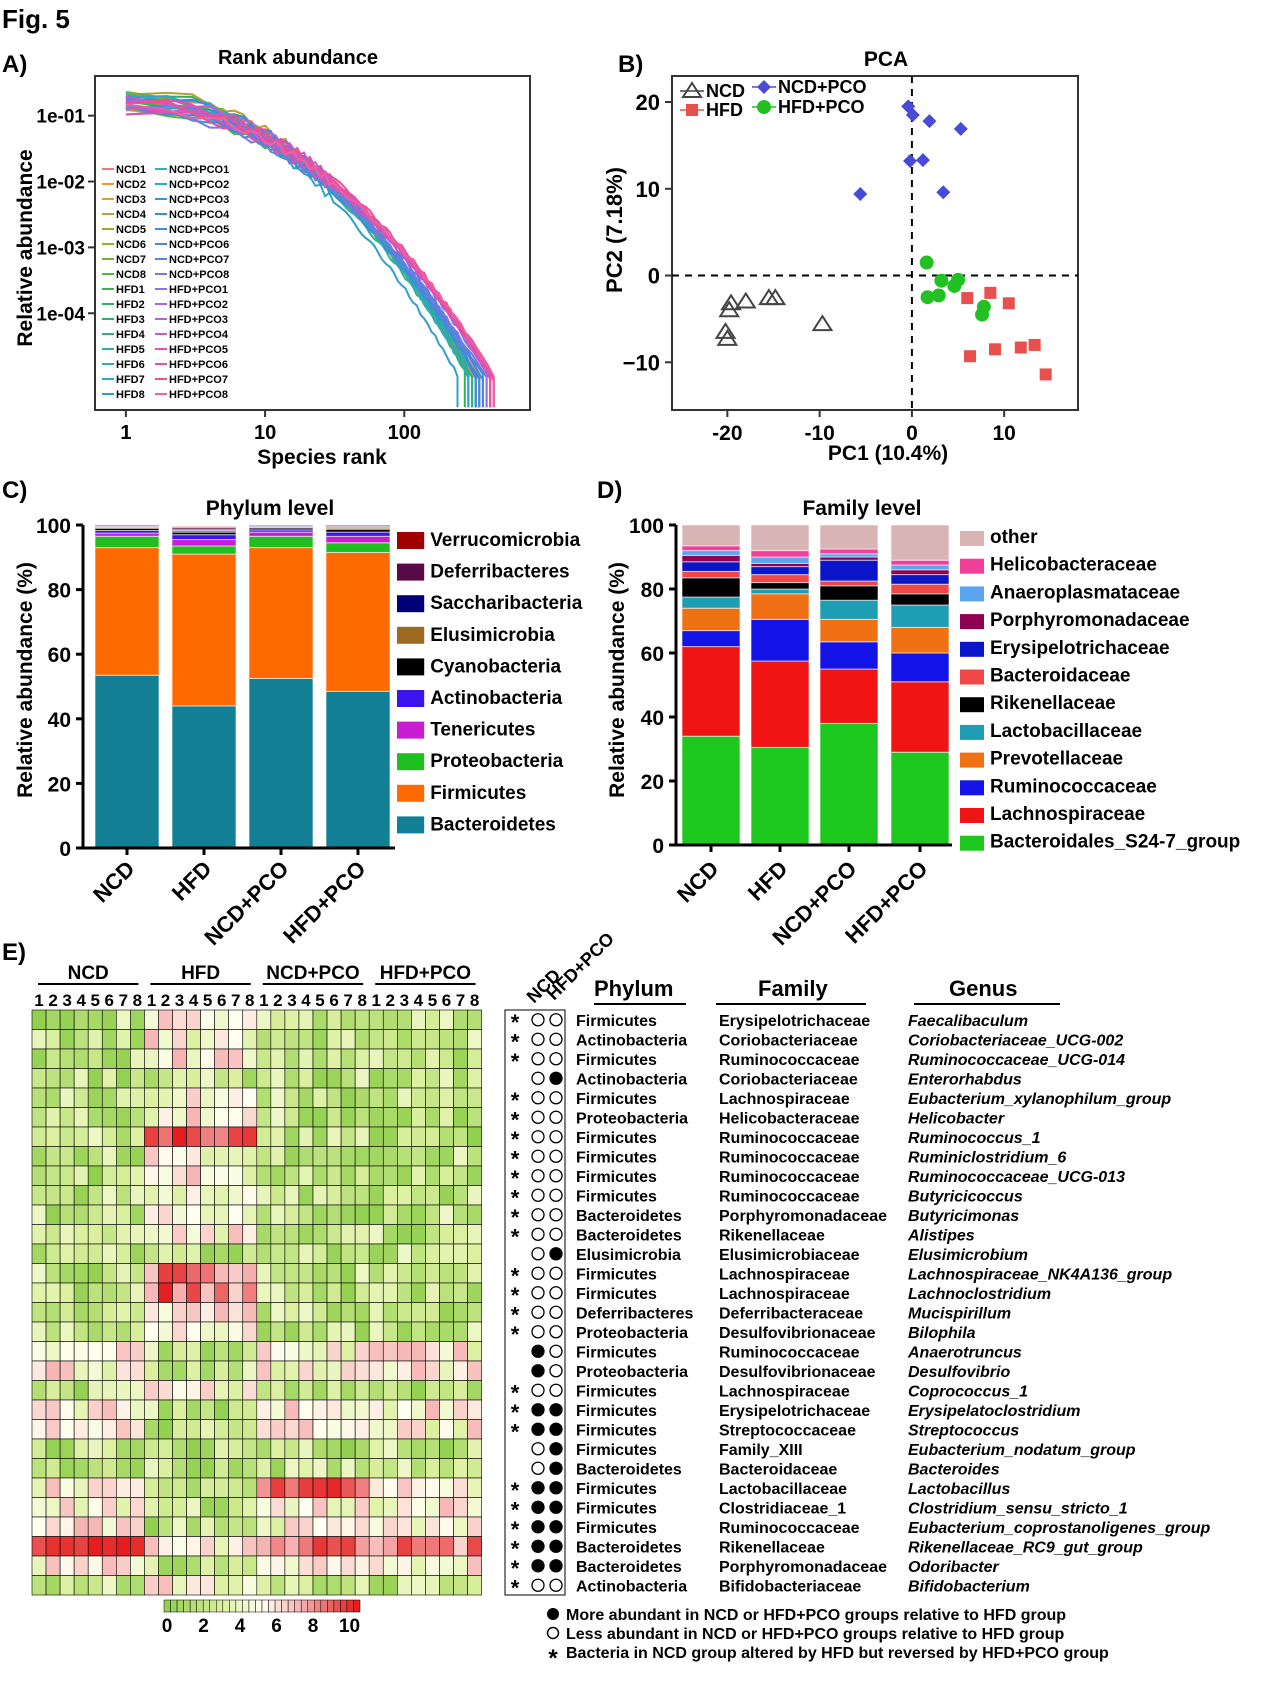 Image resolution: width=1268 pixels, height=1692 pixels. Describe the element at coordinates (130, 395) in the screenshot. I see `legend-label: HFD8` at that location.